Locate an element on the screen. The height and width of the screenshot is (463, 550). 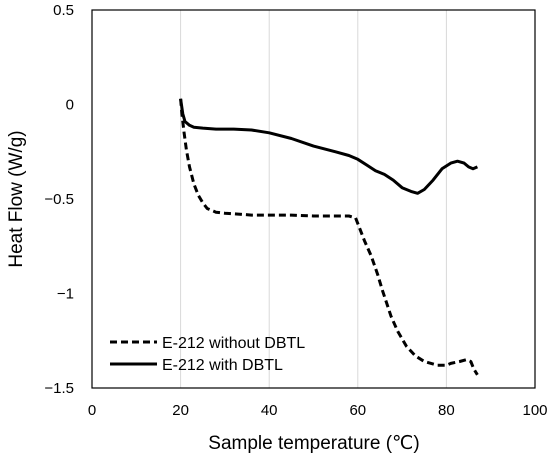
y-tick-labels: −1.5 −1 −0.5 0 0.5 is located at coordinates (59, 199).